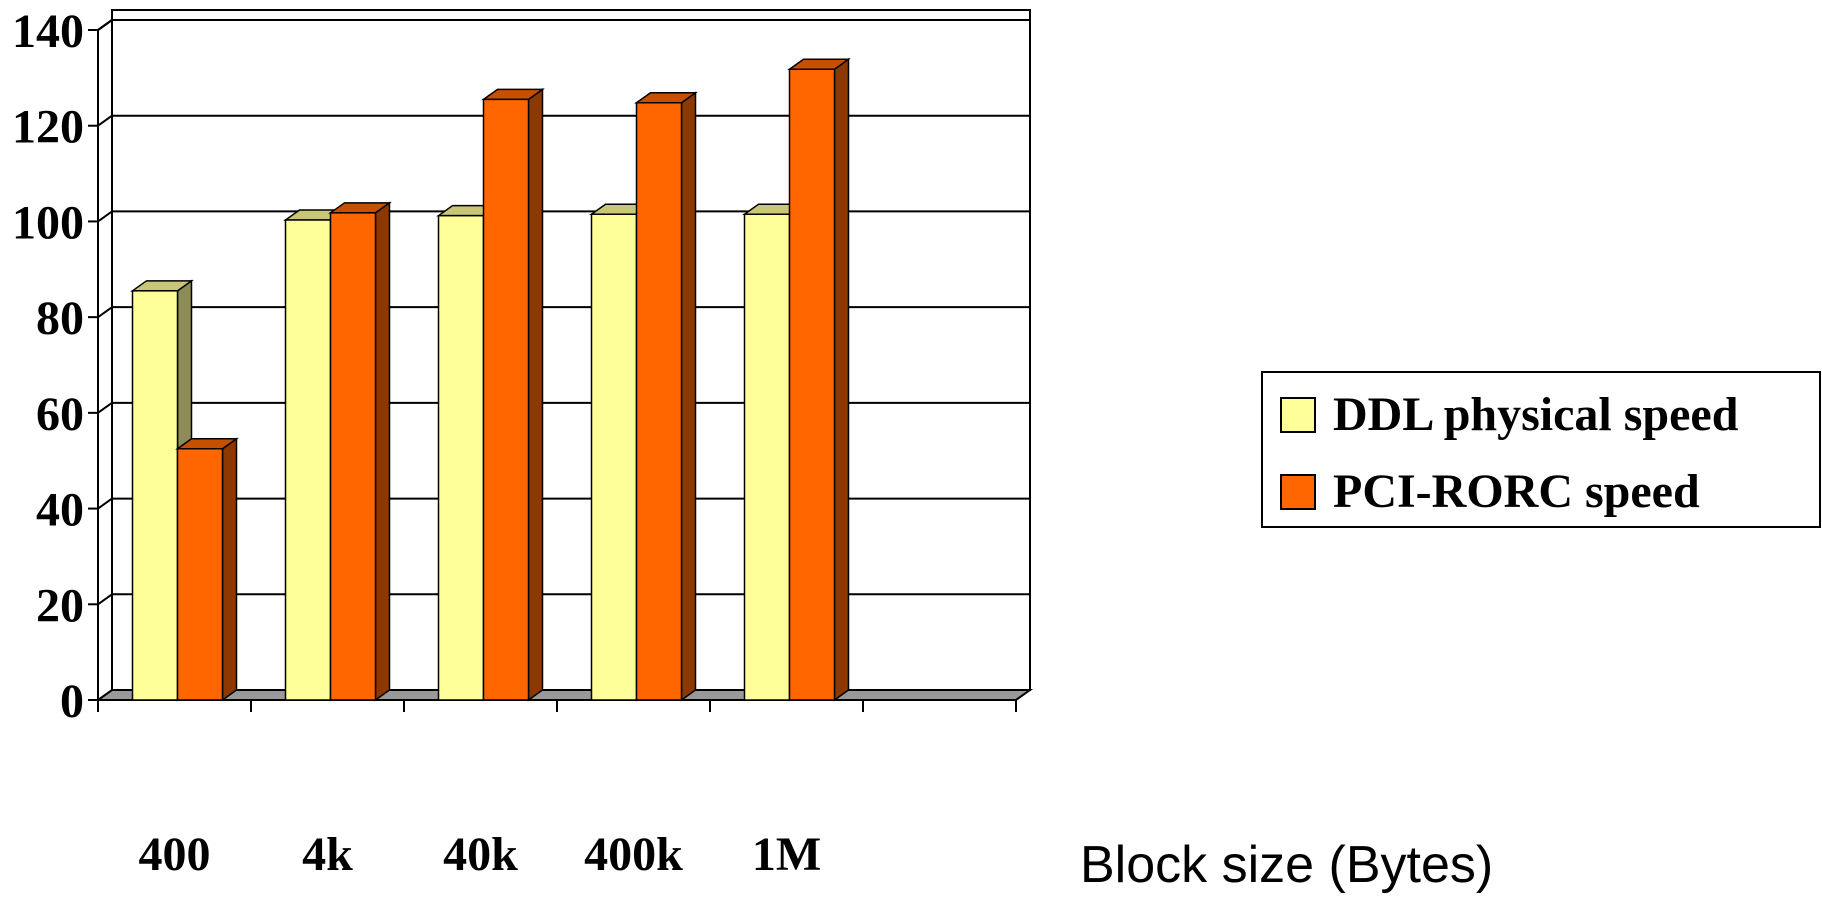  What do you see at coordinates (1286, 865) in the screenshot?
I see `x-axis-title: Block size (Bytes)` at bounding box center [1286, 865].